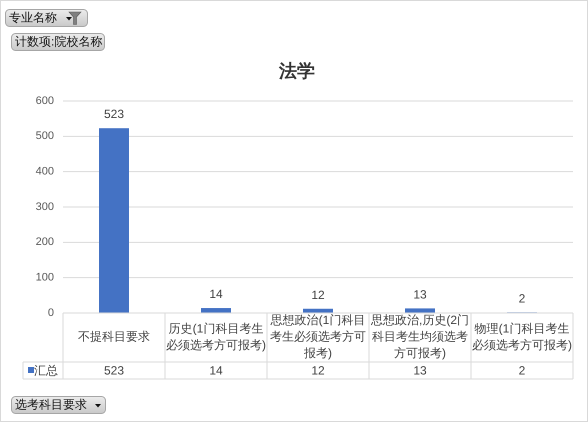 The width and height of the screenshot is (588, 422). Describe the element at coordinates (45, 206) in the screenshot. I see `y-tick-label: 300` at that location.